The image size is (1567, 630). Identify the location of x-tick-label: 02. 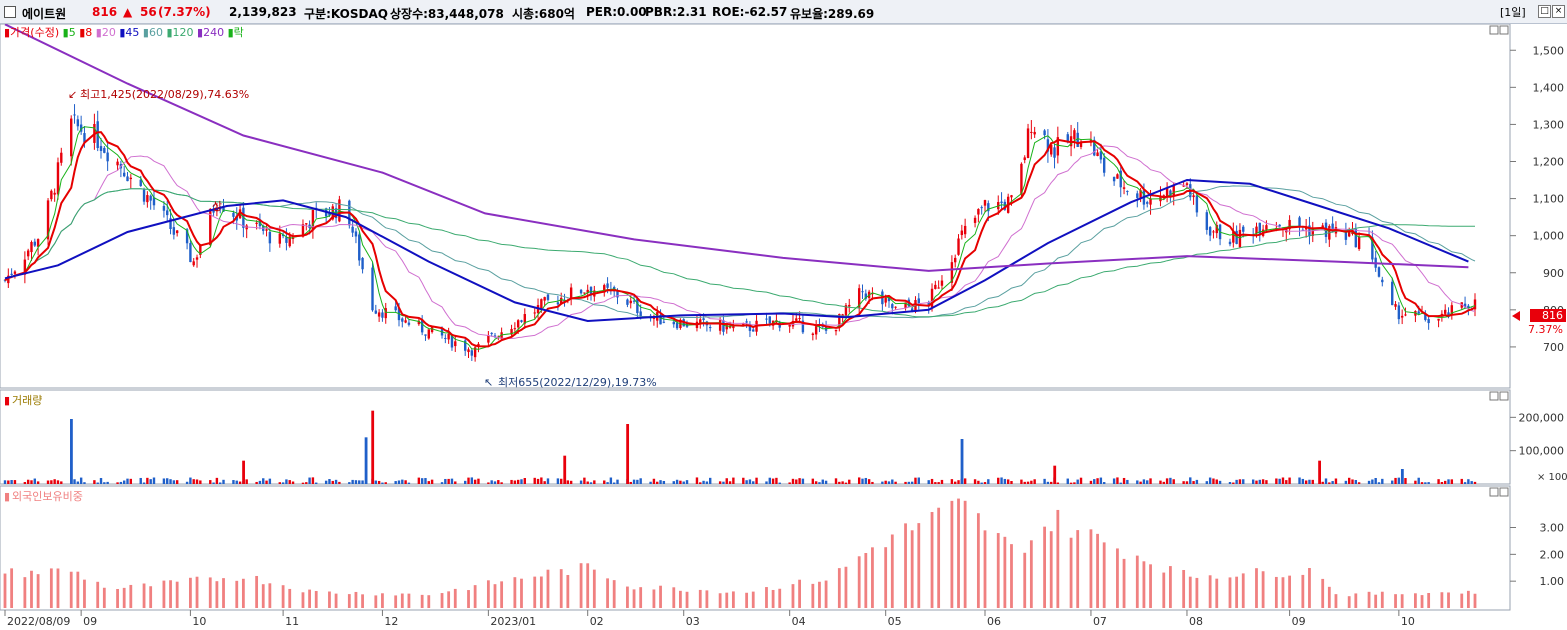
(597, 621).